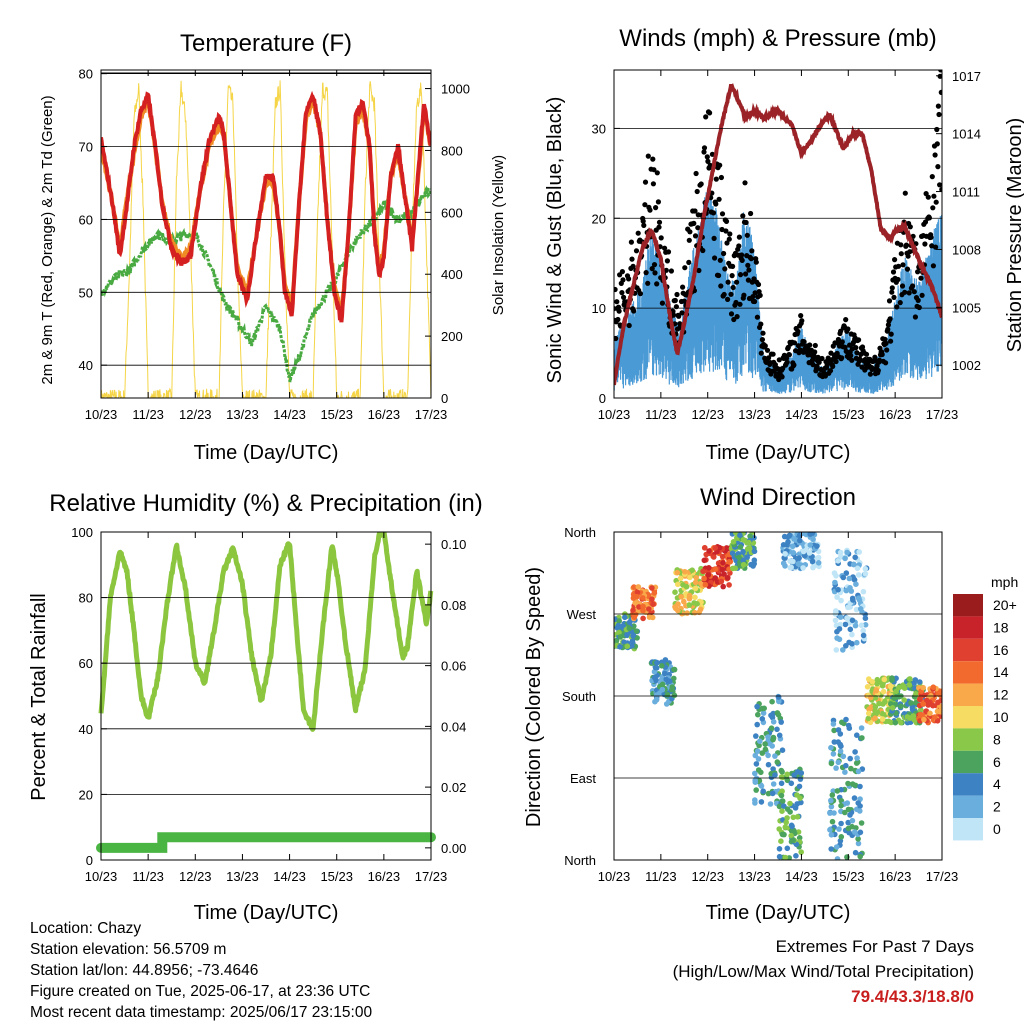  What do you see at coordinates (39, 697) in the screenshot?
I see `humidity-ylabel-left: Percent & Total Rainfall` at bounding box center [39, 697].